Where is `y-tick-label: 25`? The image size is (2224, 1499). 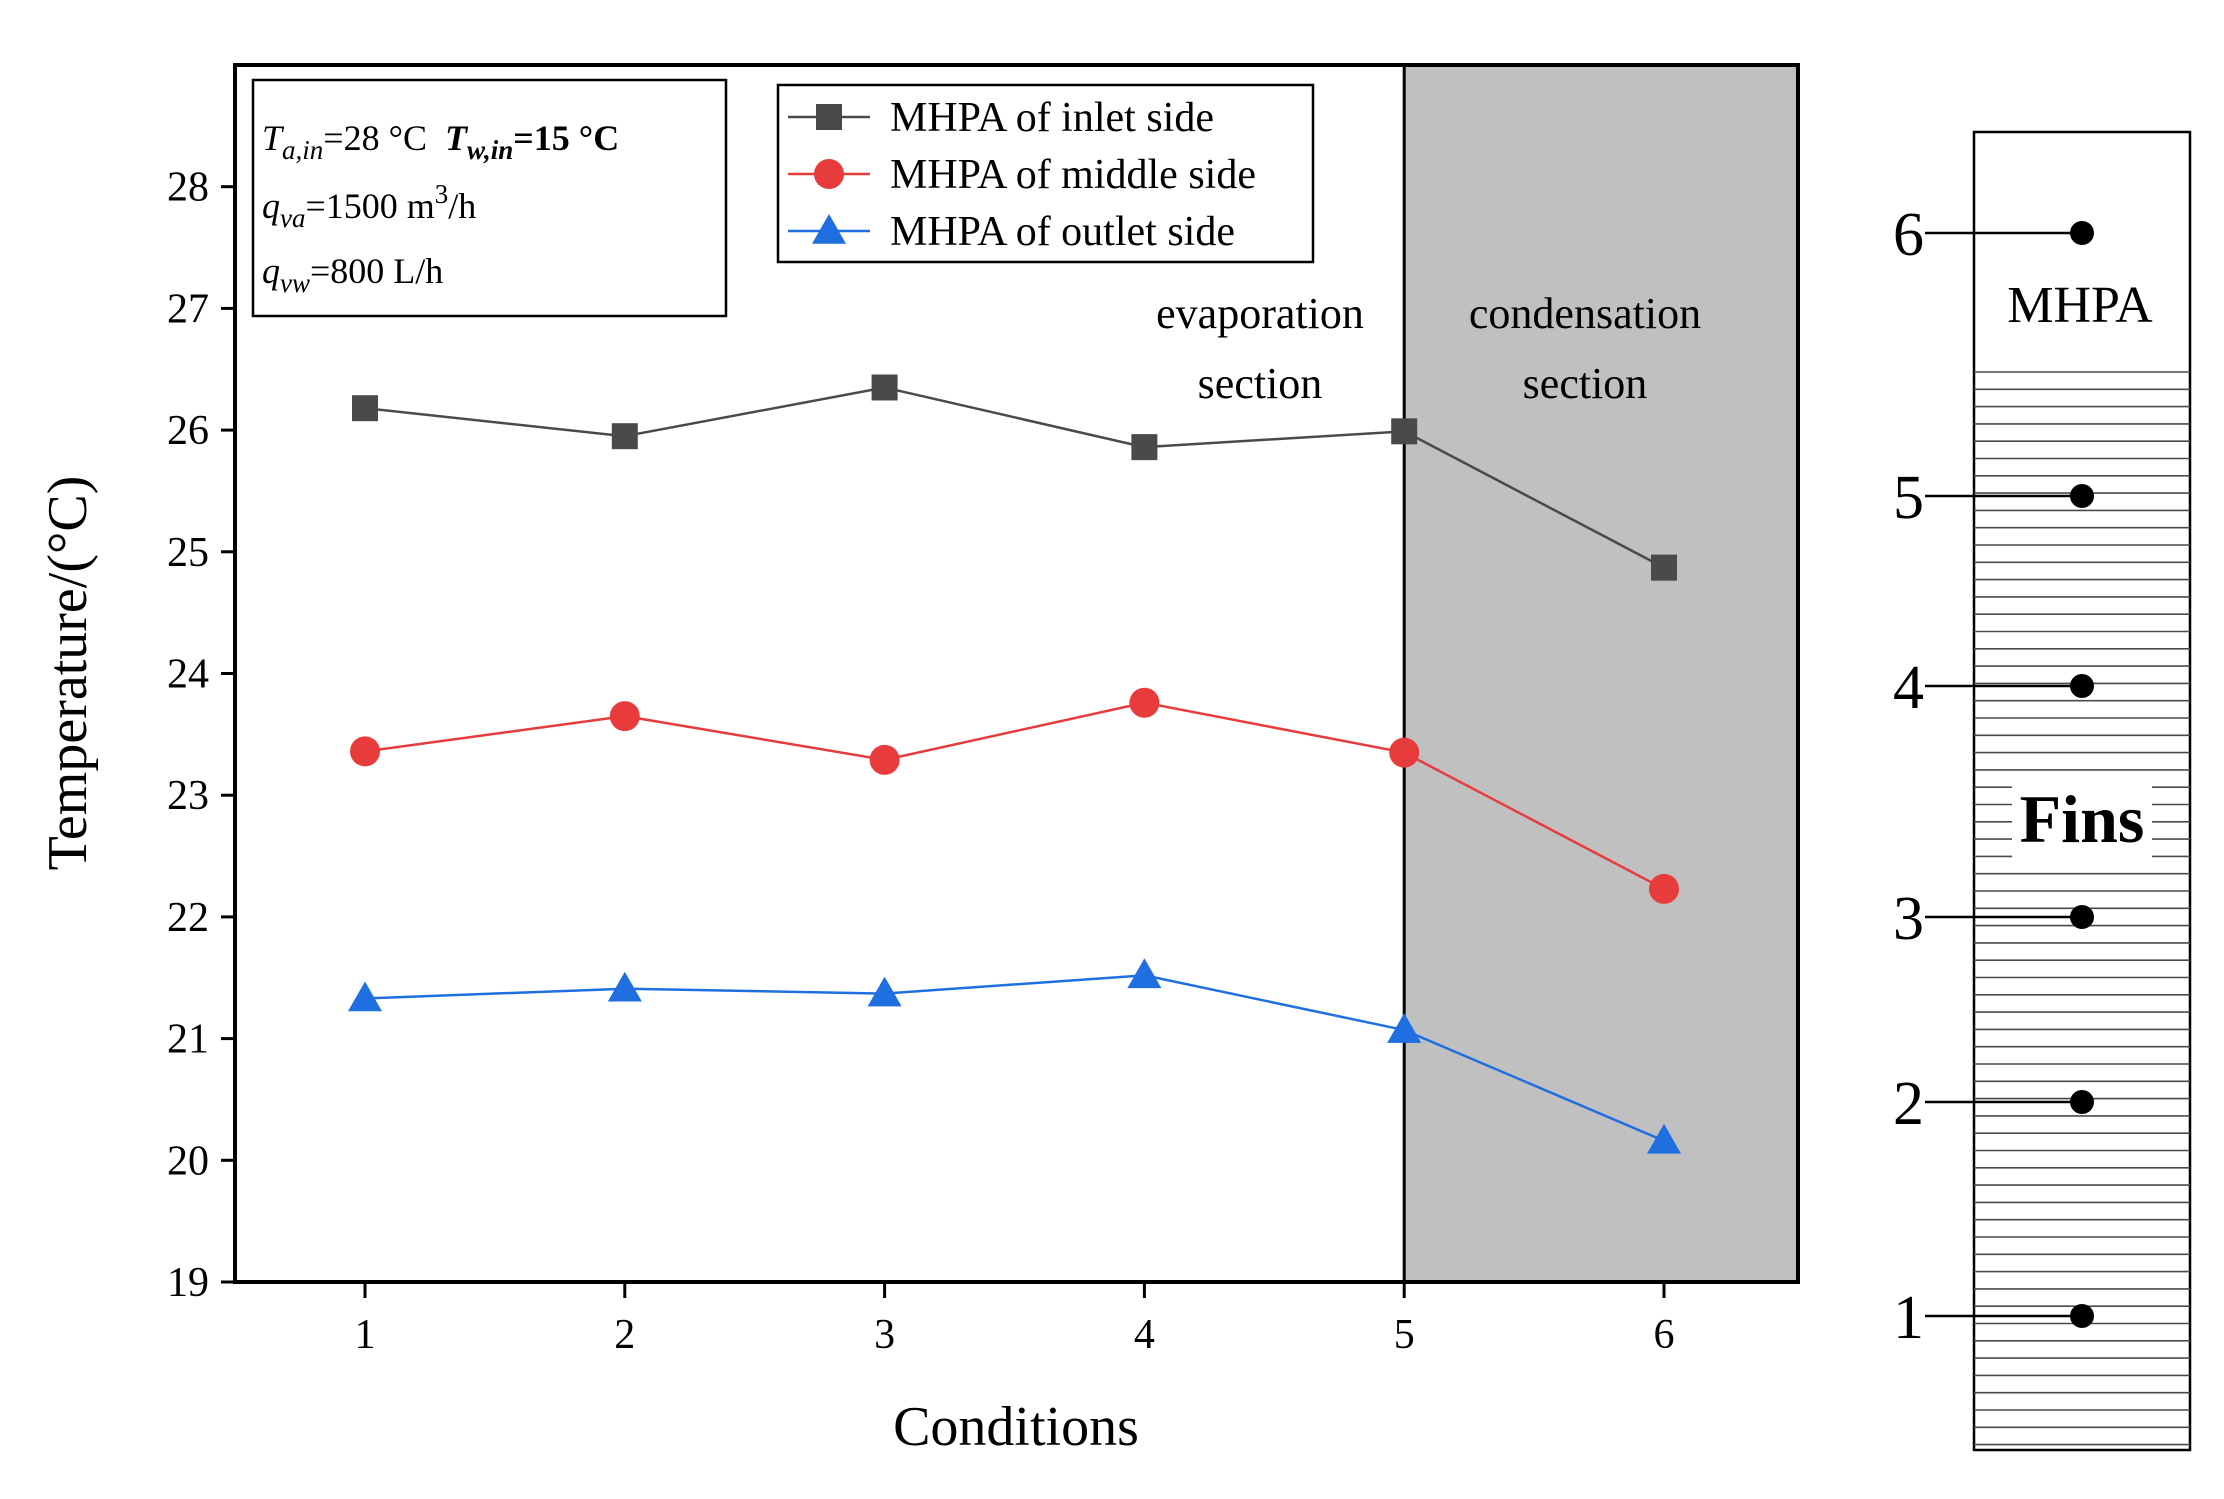
y-tick-label: 25 is located at coordinates (188, 553).